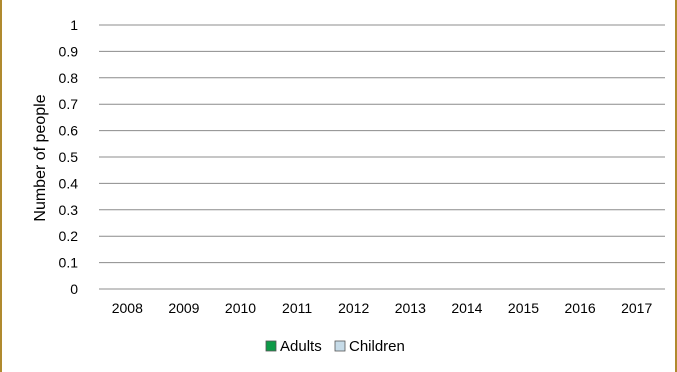 Image resolution: width=677 pixels, height=372 pixels. What do you see at coordinates (382, 308) in the screenshot?
I see `x-axis-tick-labels: 2008 2009 2010 2011 2012 2013 2014 2015 2016 2017` at bounding box center [382, 308].